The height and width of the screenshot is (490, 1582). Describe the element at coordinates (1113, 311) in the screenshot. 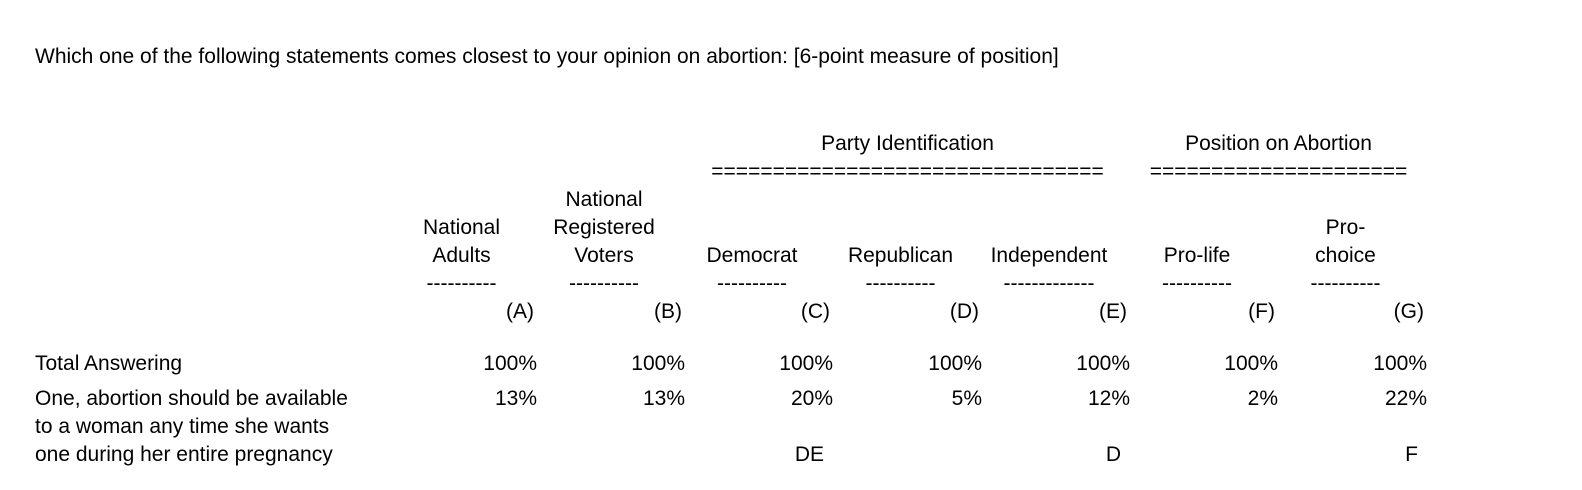

I see `column-letter-e: (E)` at that location.